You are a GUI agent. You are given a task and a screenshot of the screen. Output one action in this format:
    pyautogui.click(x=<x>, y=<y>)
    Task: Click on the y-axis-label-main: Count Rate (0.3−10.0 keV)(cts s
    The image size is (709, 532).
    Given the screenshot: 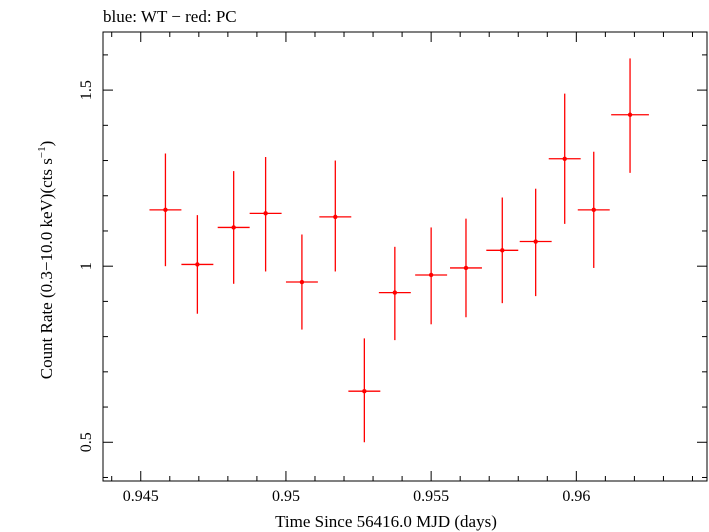 What is the action you would take?
    pyautogui.click(x=46, y=268)
    